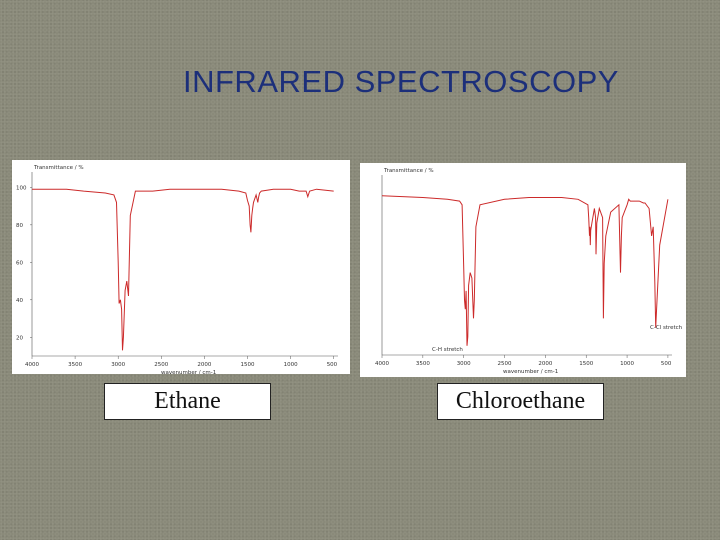 The height and width of the screenshot is (540, 720). Describe the element at coordinates (19, 301) in the screenshot. I see `y-tick-label: 40` at that location.